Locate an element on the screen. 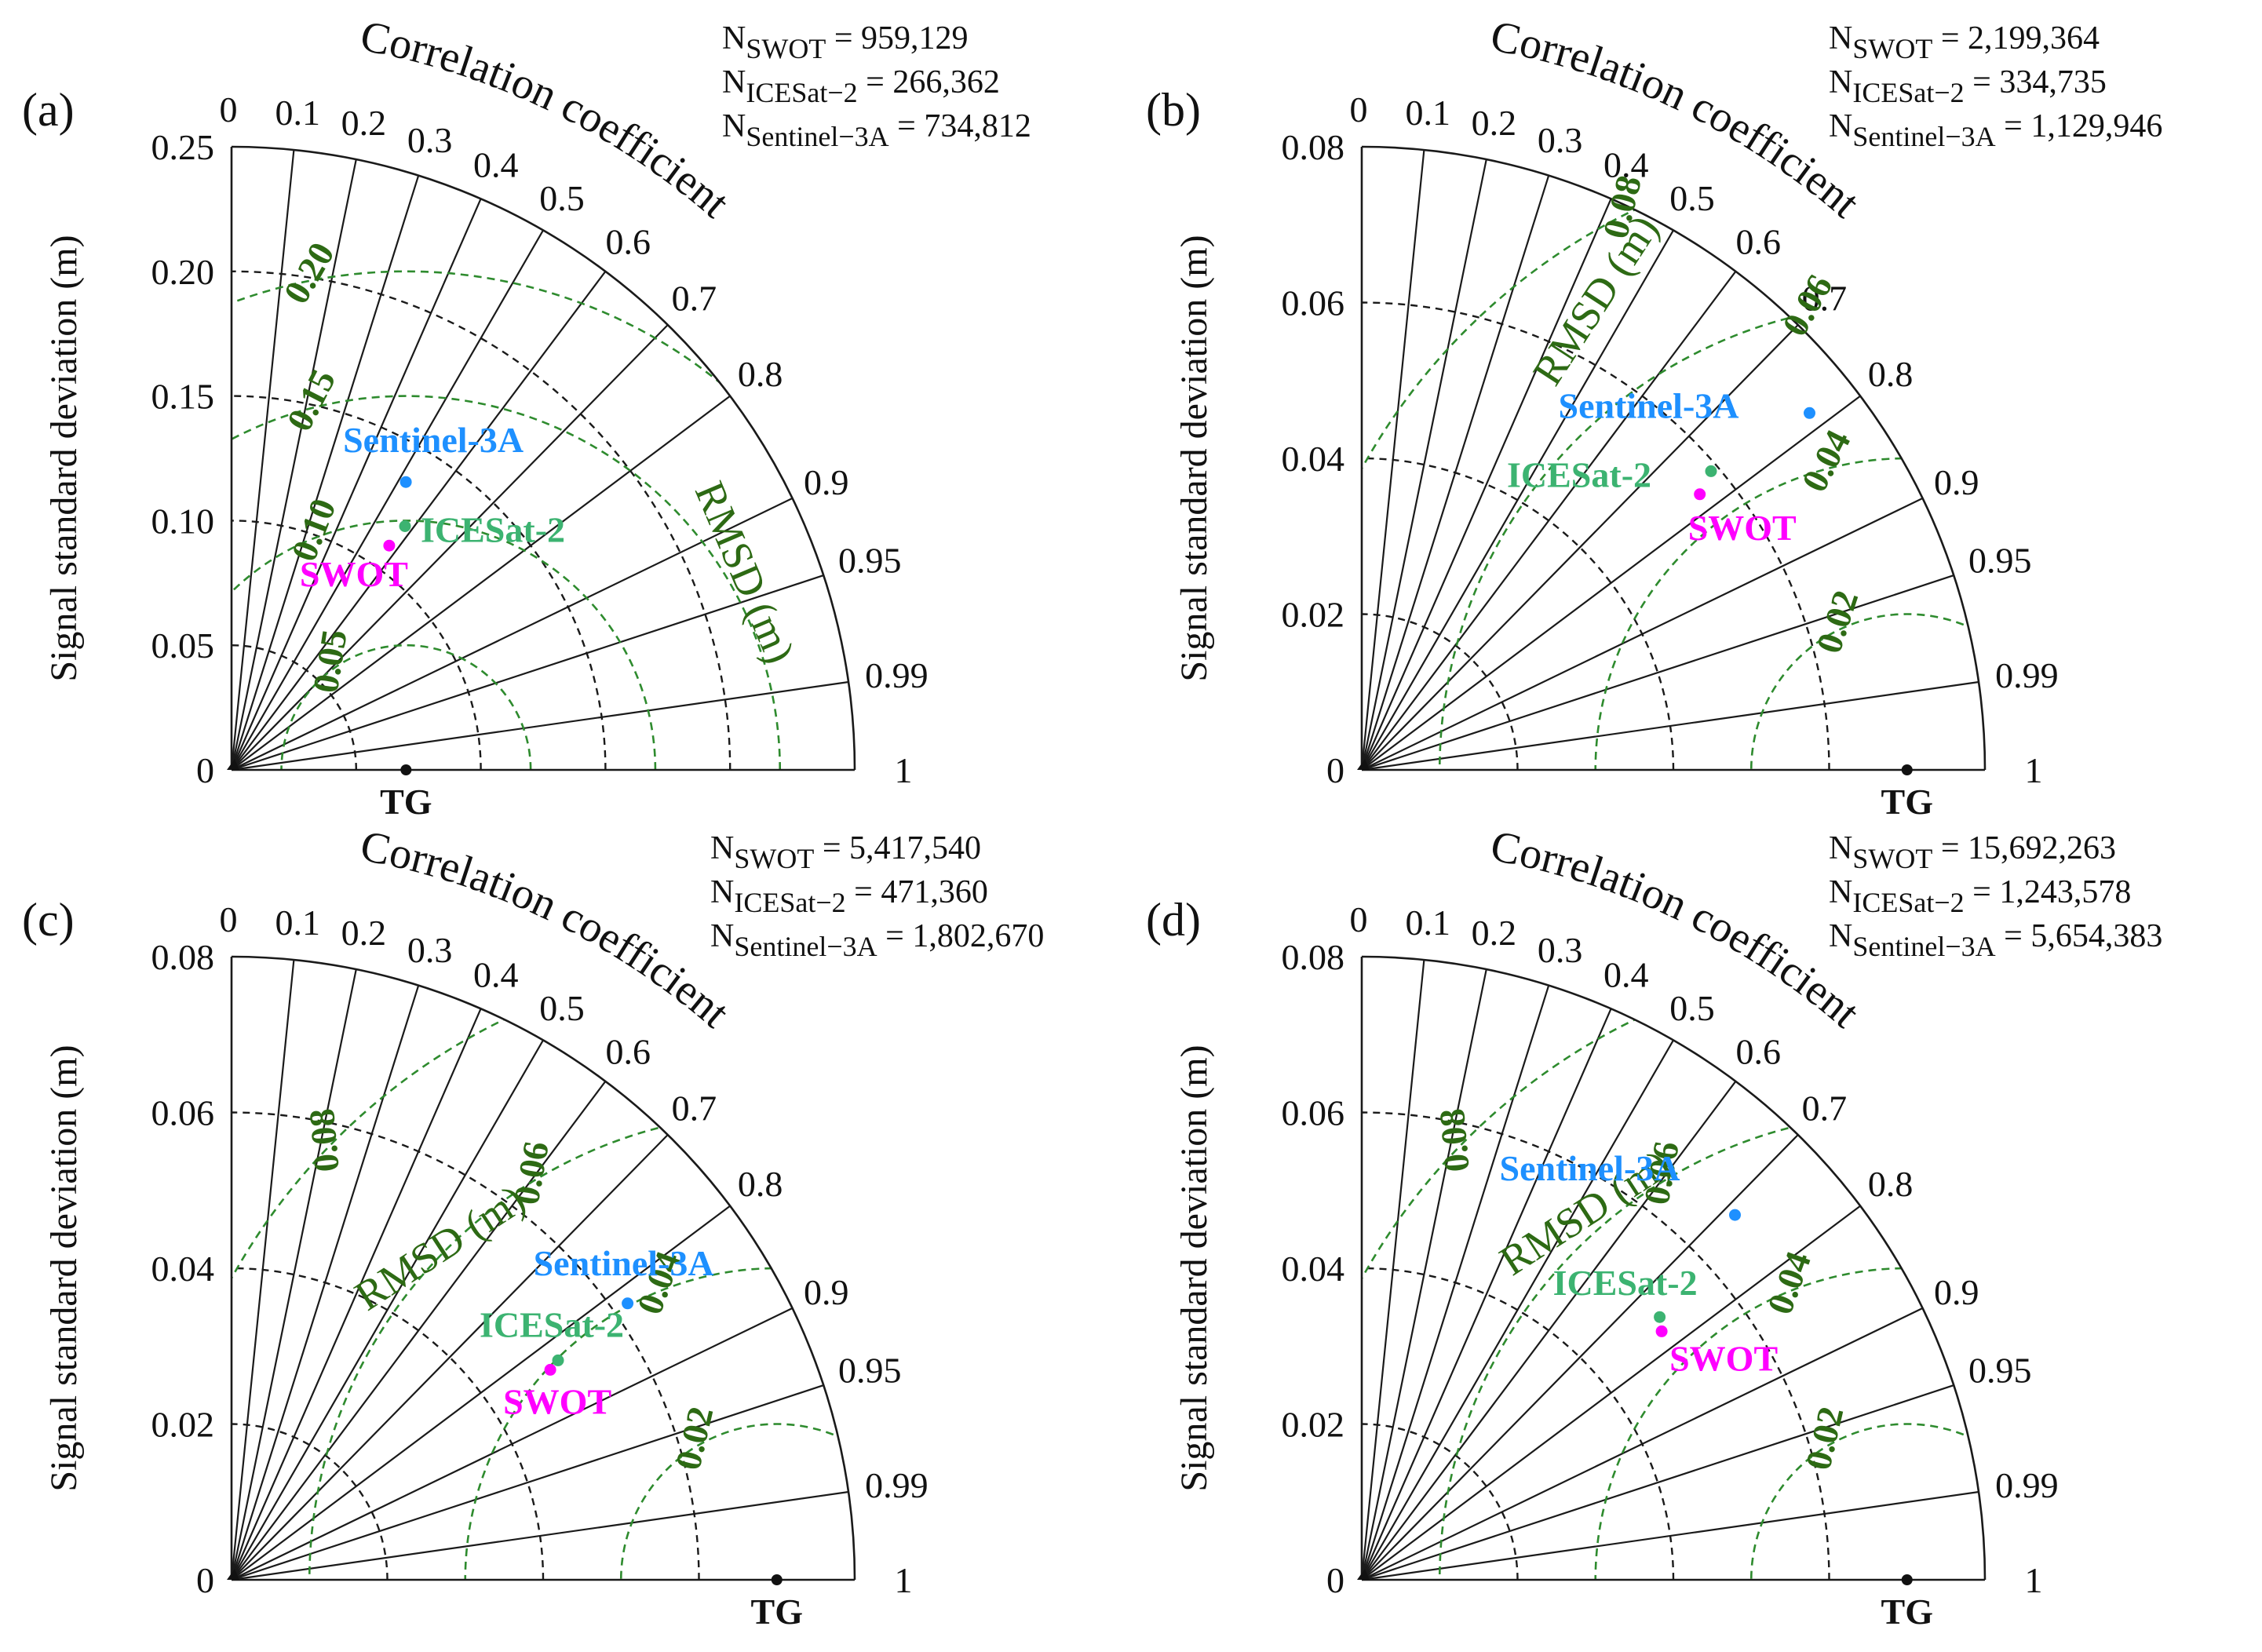 Image resolution: width=2262 pixels, height=1652 pixels. sample-count: NICESat−2 = 1,243,578 is located at coordinates (1980, 896).